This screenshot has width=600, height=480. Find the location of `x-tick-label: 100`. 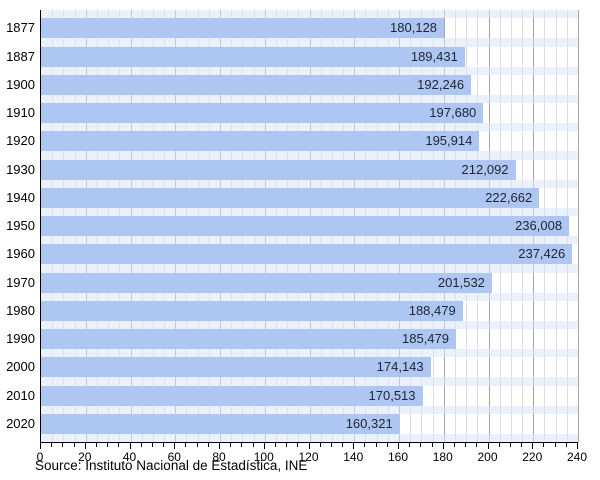

x-tick-label: 100 is located at coordinates (263, 457).